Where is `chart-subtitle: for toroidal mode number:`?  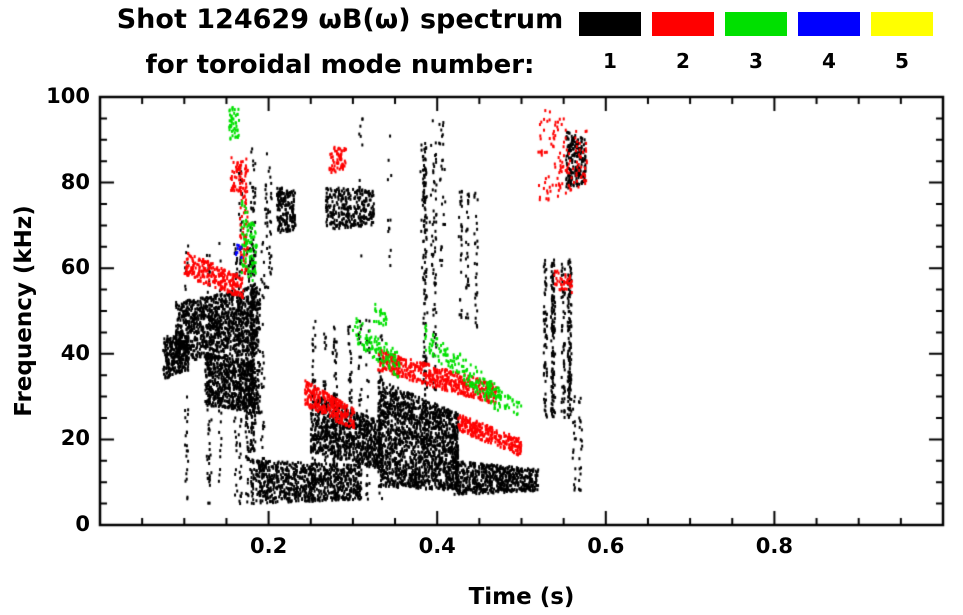 chart-subtitle: for toroidal mode number: is located at coordinates (340, 65).